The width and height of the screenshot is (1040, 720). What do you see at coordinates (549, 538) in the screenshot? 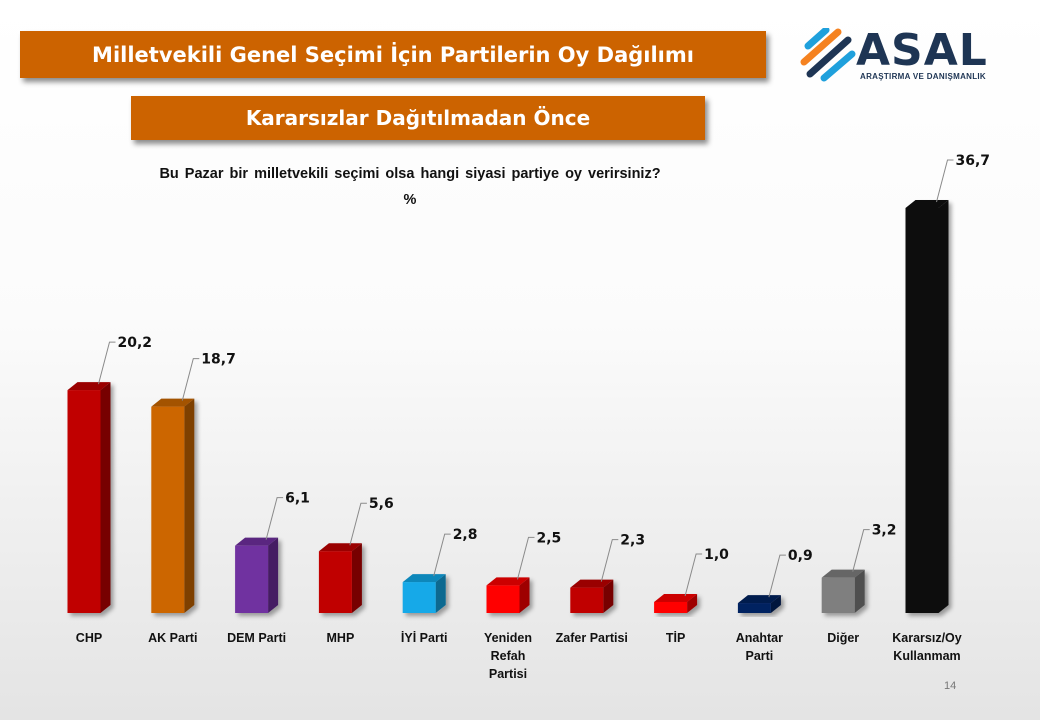
I see `data-label: 2,5` at bounding box center [549, 538].